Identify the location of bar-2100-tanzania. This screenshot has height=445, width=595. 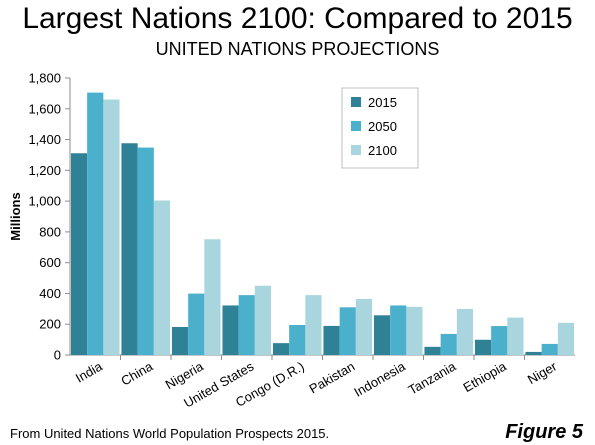
(465, 331).